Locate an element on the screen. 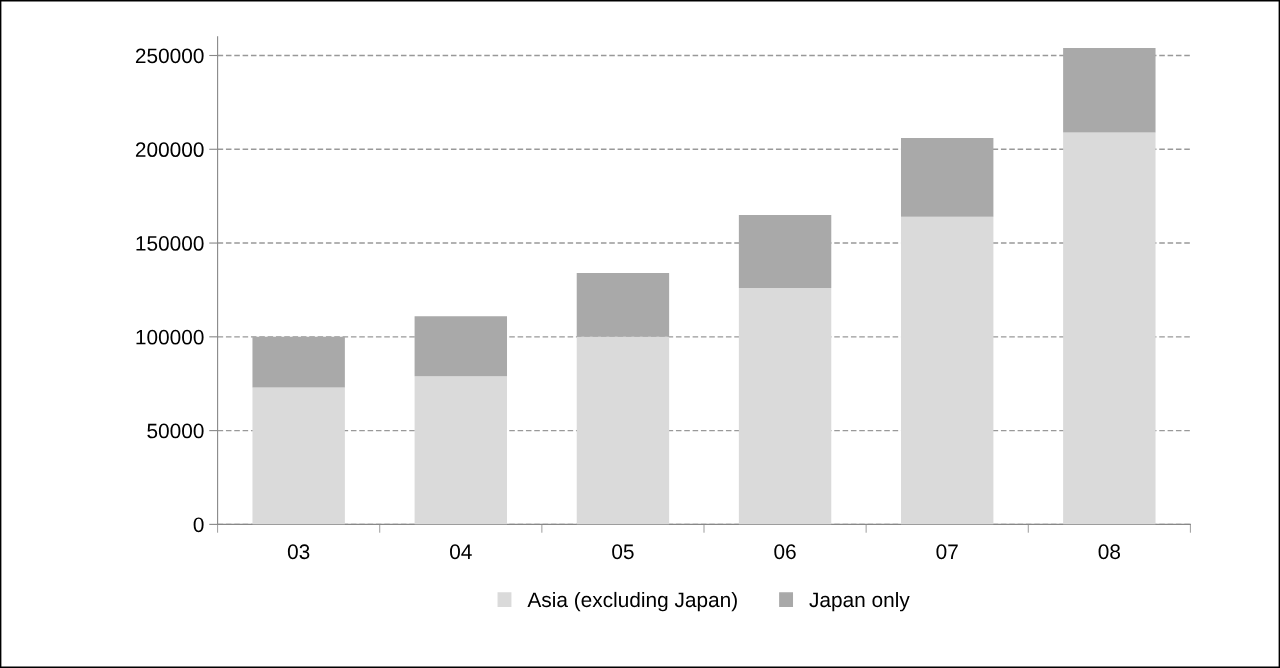 This screenshot has width=1280, height=668. y-tick-label: 200000 is located at coordinates (169, 150).